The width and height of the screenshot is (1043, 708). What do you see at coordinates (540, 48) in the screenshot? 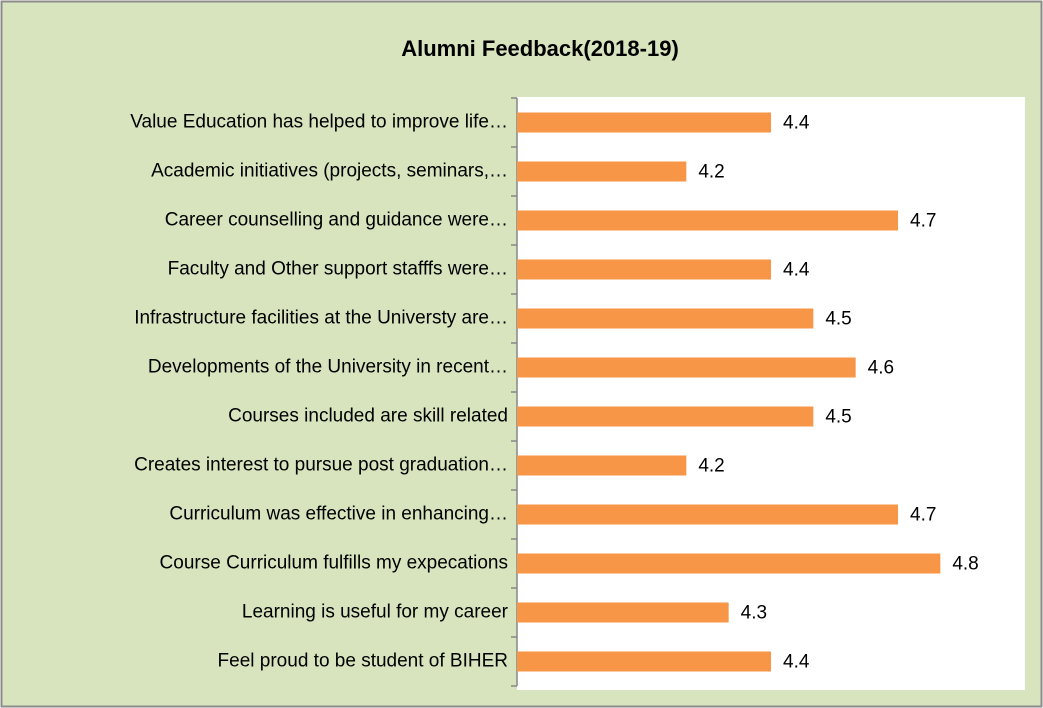
I see `chart-title: Alumni Feedback(2018-19)` at bounding box center [540, 48].